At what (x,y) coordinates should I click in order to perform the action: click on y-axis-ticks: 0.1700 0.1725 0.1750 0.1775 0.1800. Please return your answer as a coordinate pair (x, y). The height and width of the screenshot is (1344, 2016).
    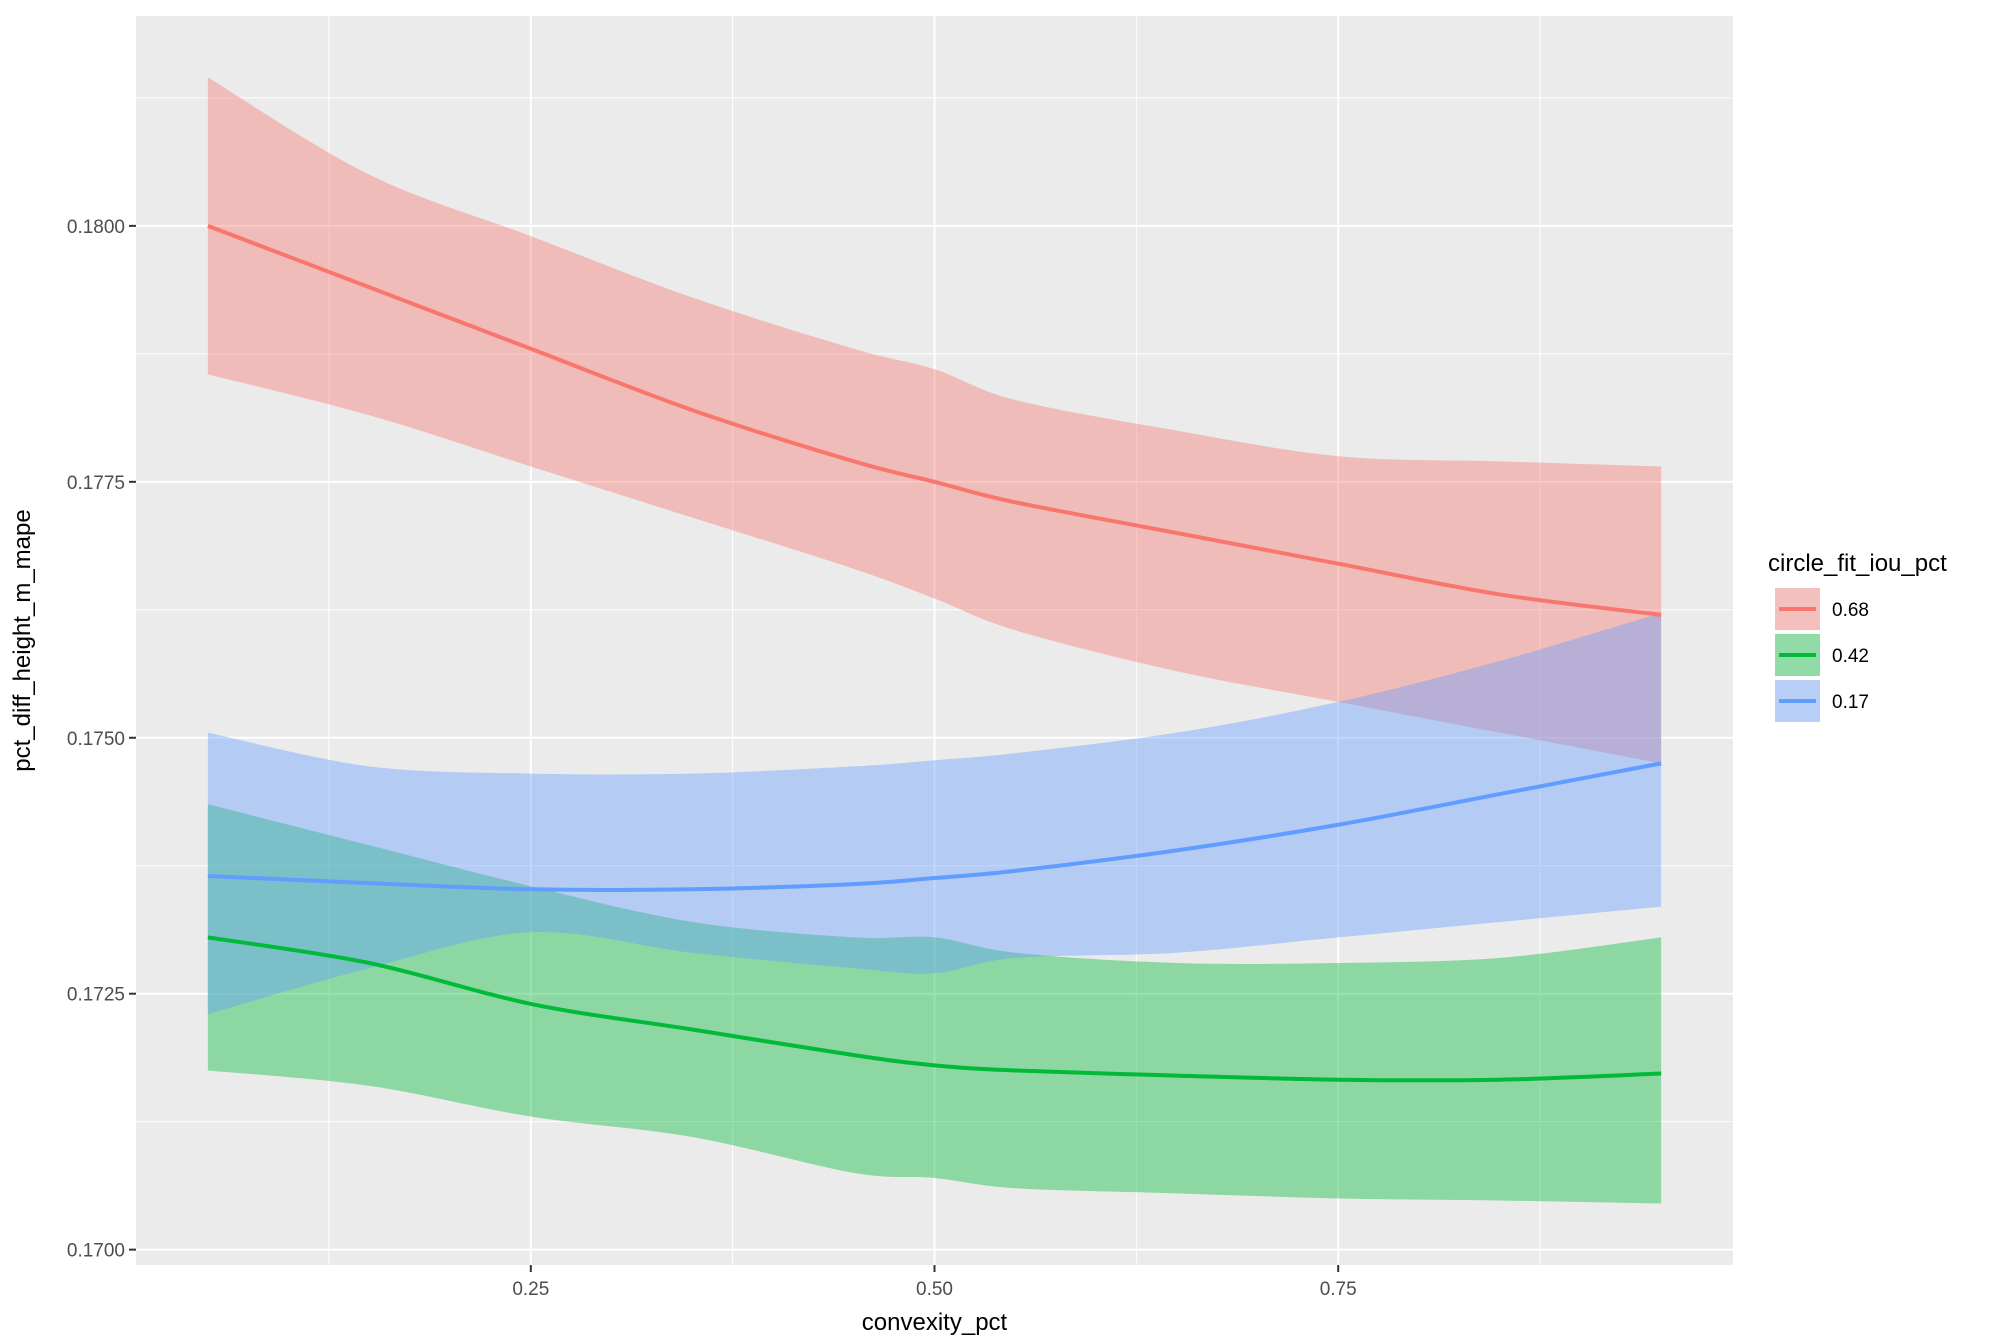
    Looking at the image, I should click on (101, 739).